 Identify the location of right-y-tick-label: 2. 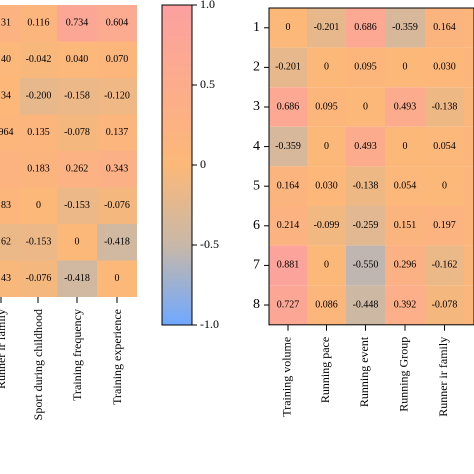
(256, 67).